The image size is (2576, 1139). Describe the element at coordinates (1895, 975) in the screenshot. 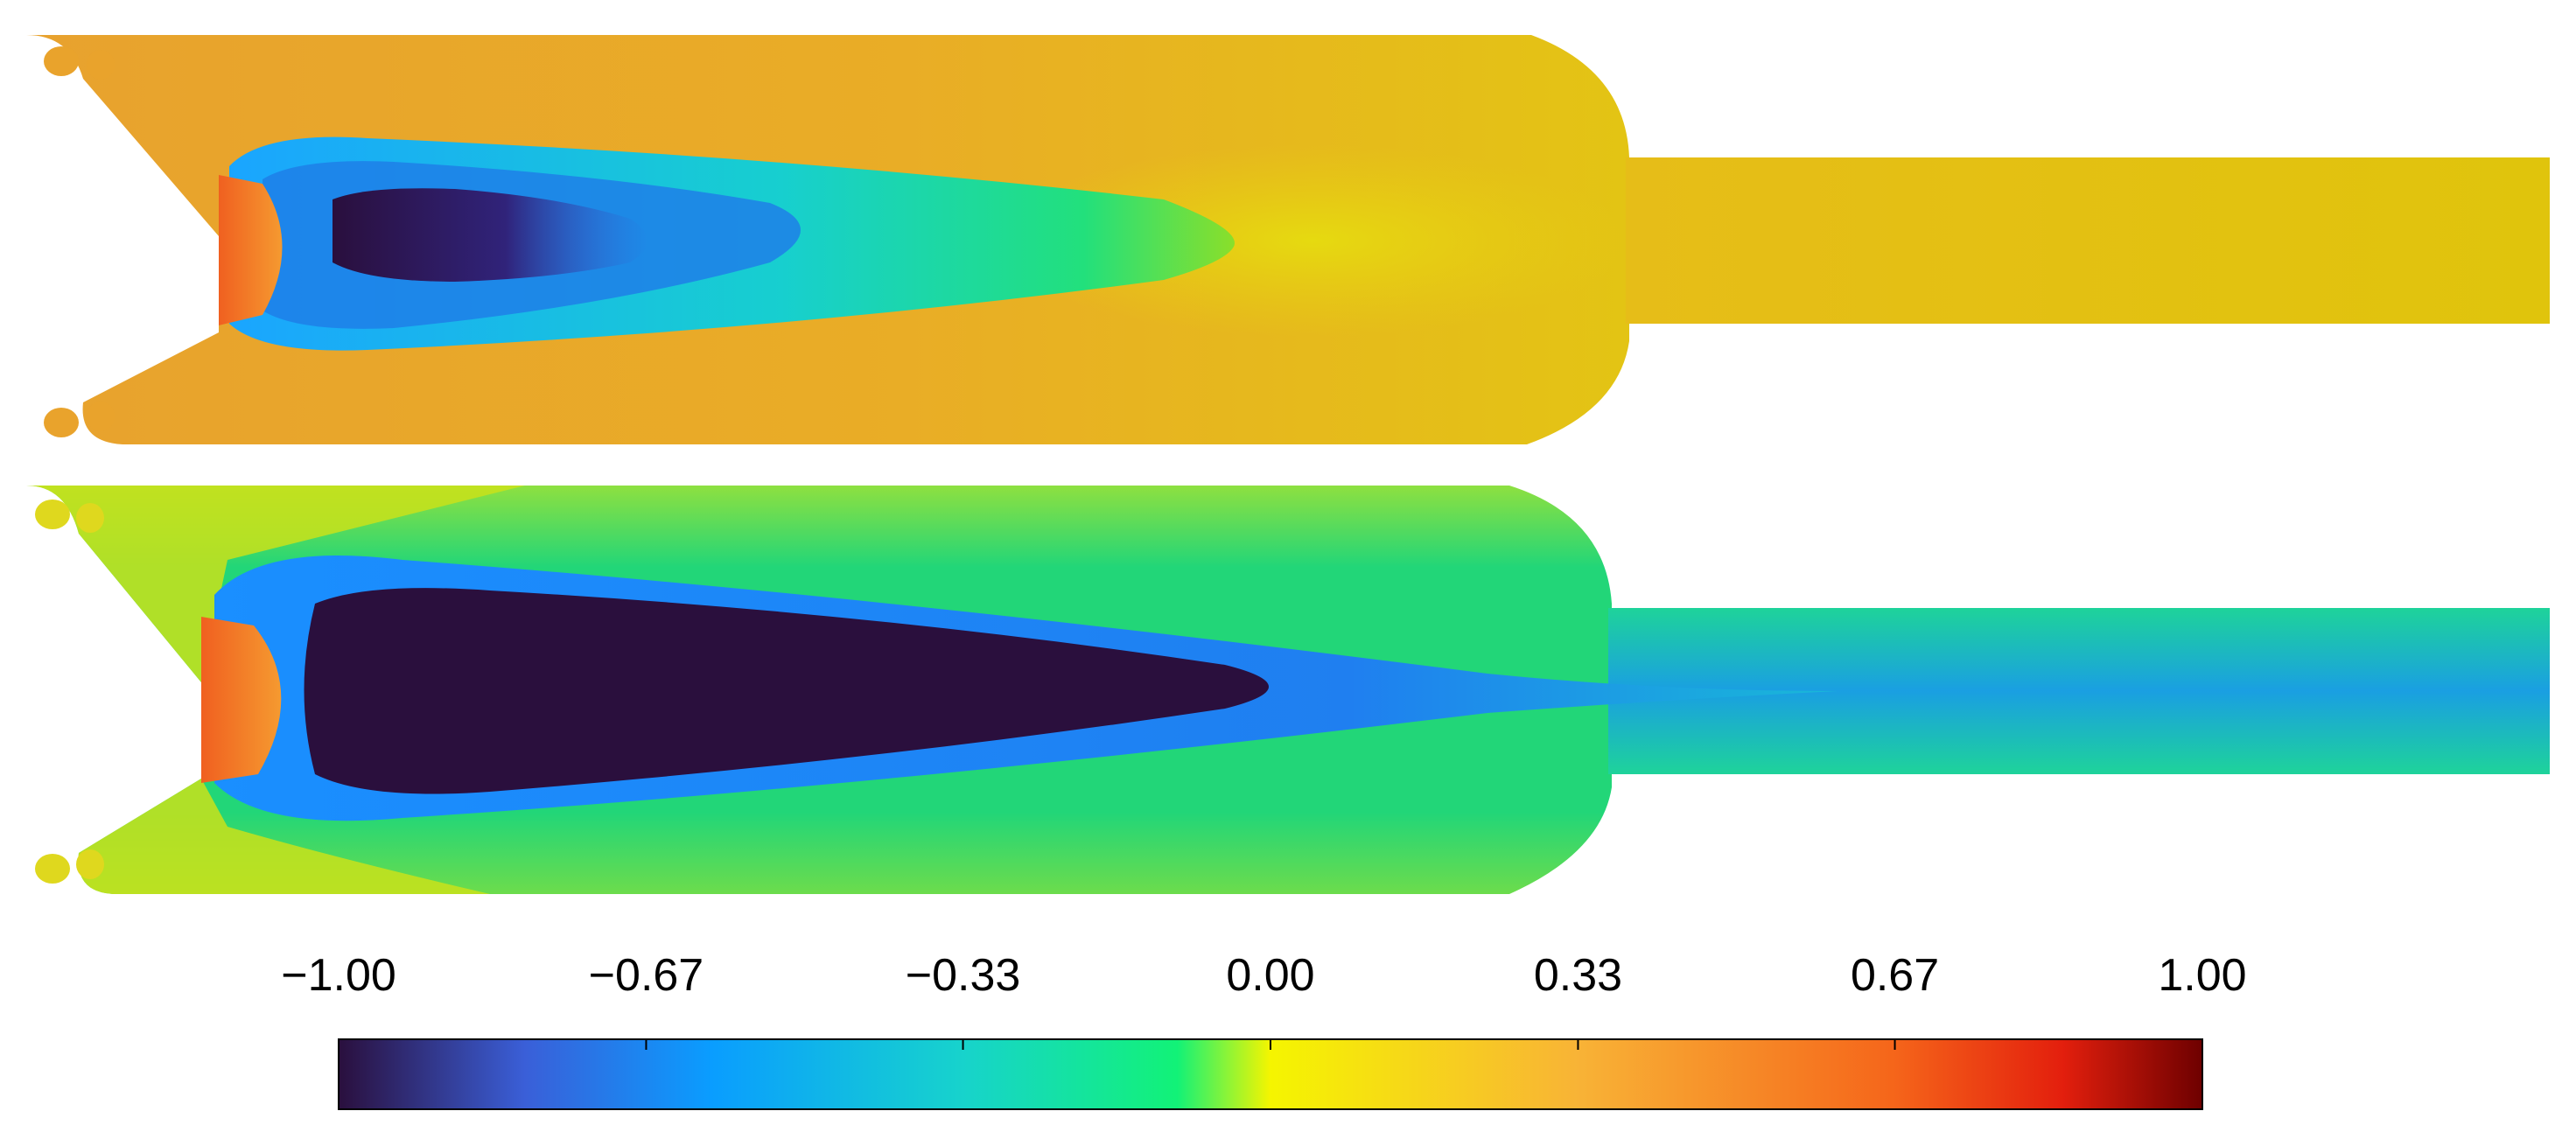

I see `colorbar-tick-label: 0.67` at that location.